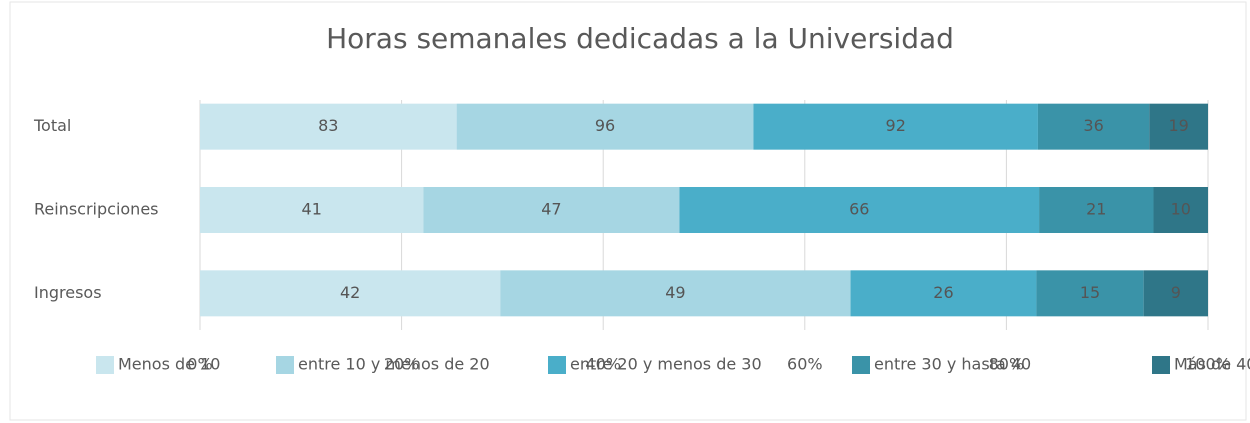 Image resolution: width=1250 pixels, height=423 pixels. I want to click on value-label: 42, so click(350, 292).